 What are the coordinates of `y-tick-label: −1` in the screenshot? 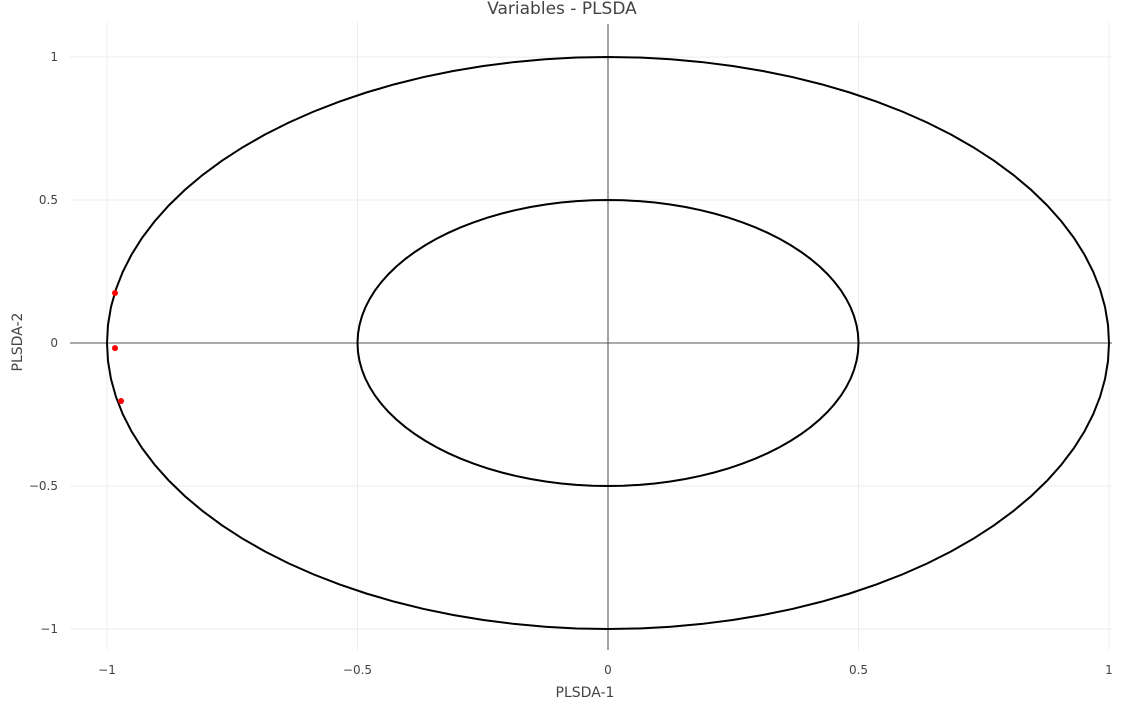 It's located at (49, 629).